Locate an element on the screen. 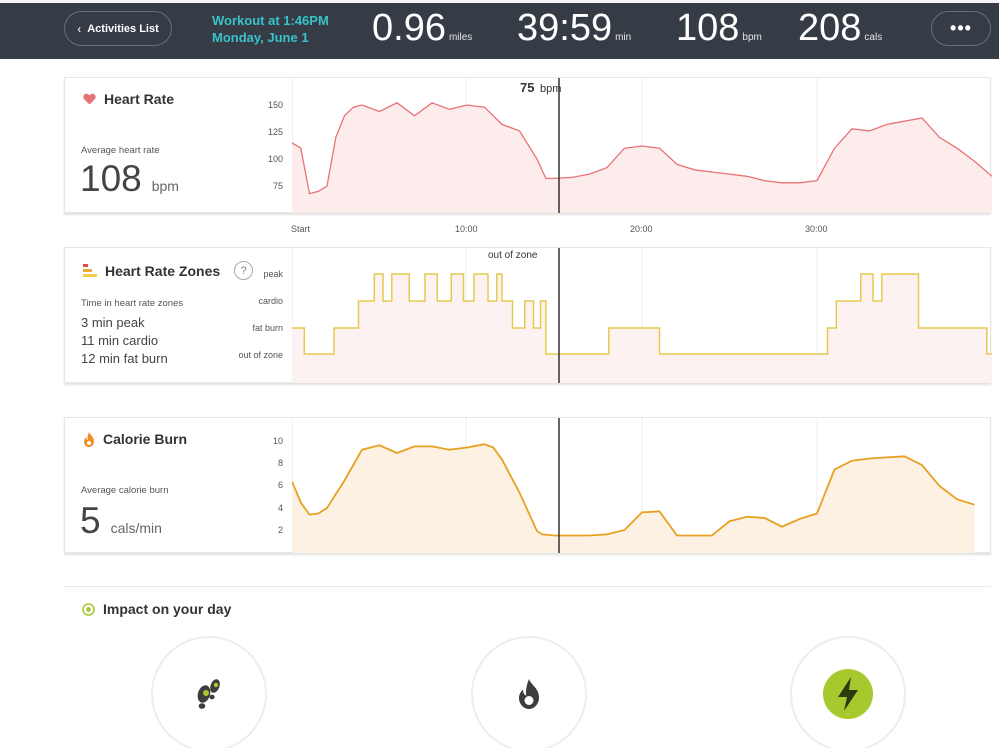 The width and height of the screenshot is (999, 748). chevron-left-icon: ‹ is located at coordinates (79, 28).